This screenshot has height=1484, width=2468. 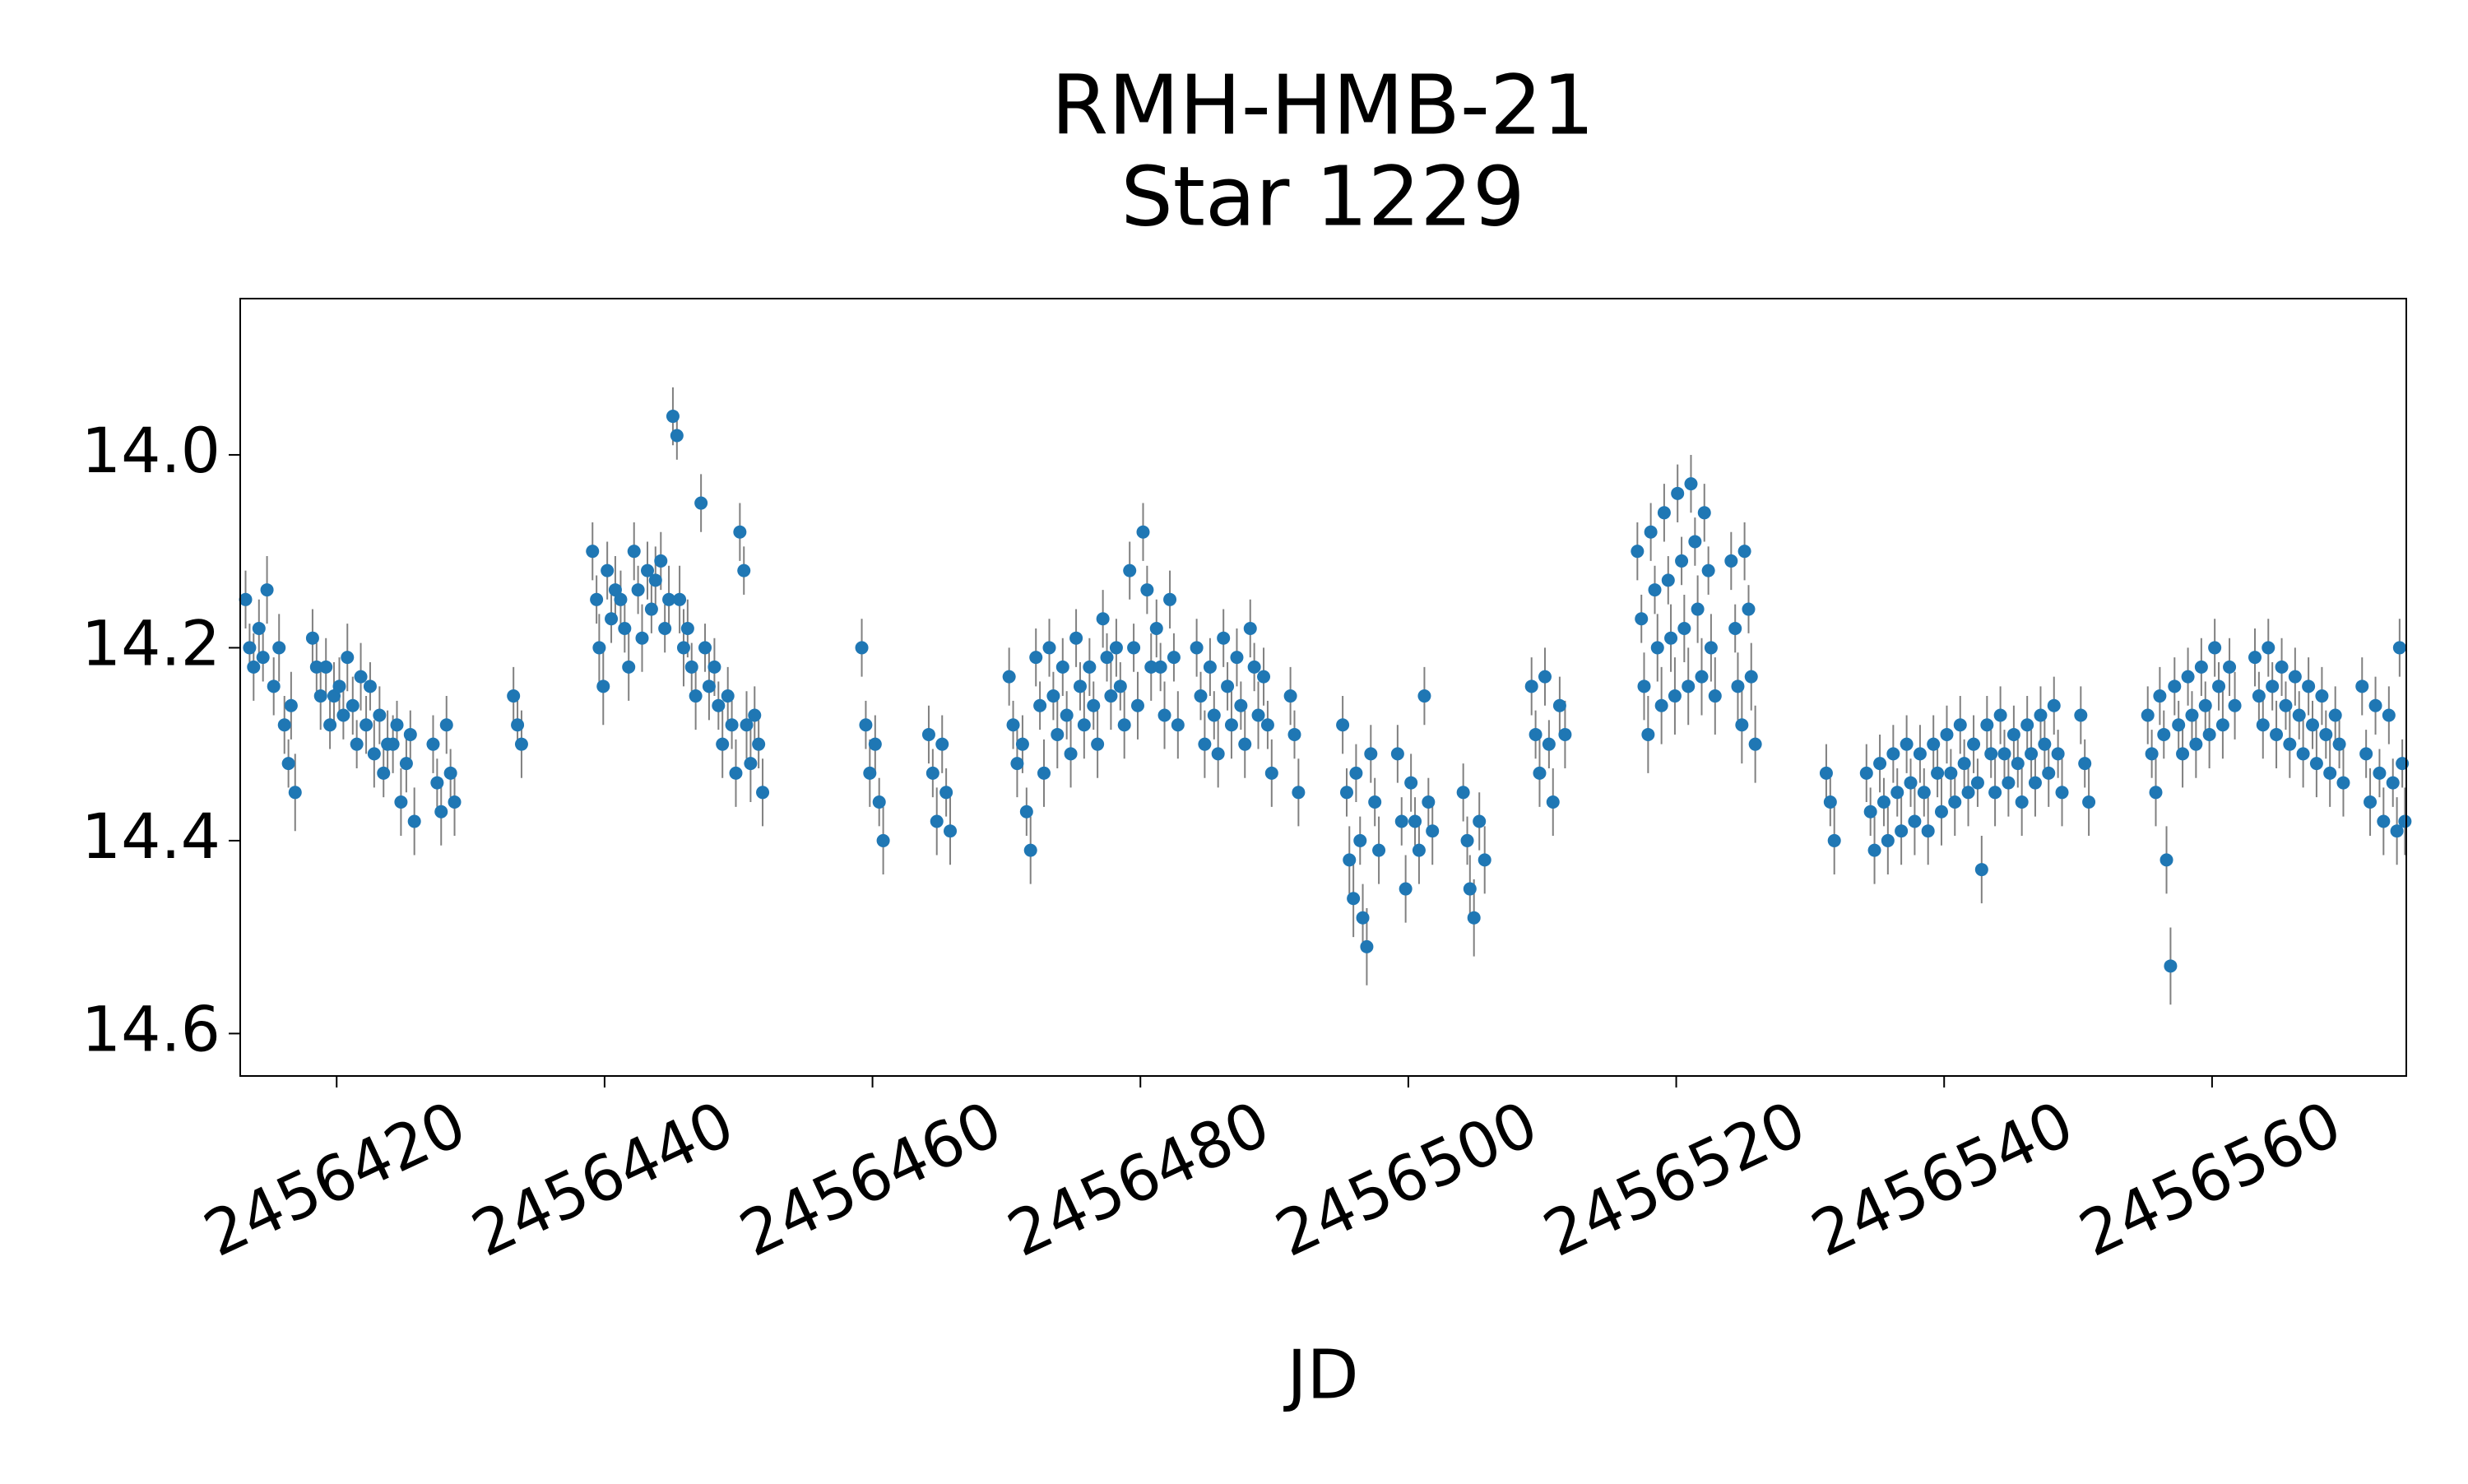 I want to click on x-tick-label: 2456460, so click(x=871, y=1179).